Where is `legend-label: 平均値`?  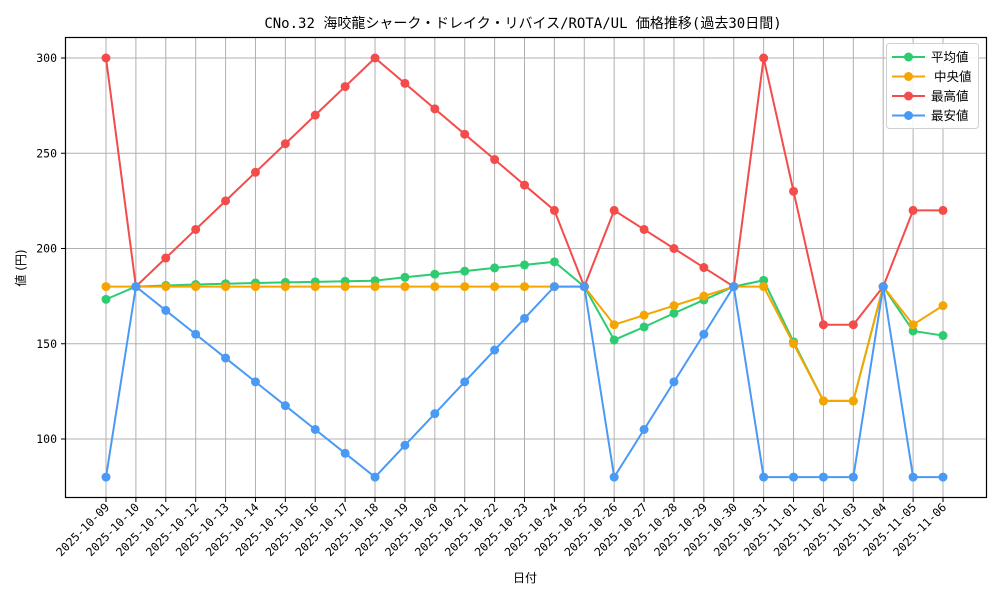 legend-label: 平均値 is located at coordinates (950, 57).